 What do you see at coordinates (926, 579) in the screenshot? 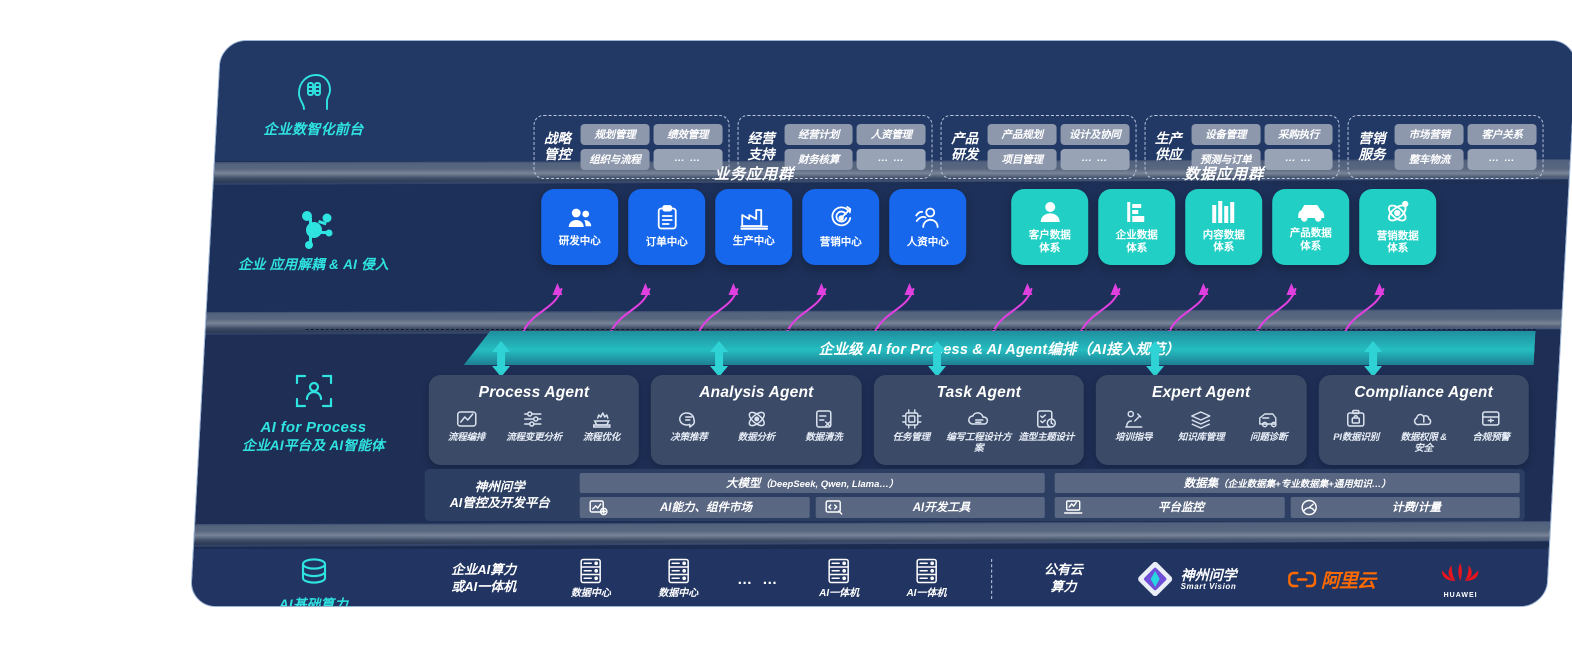
I see `infra-node-ai-2: AI一体机` at bounding box center [926, 579].